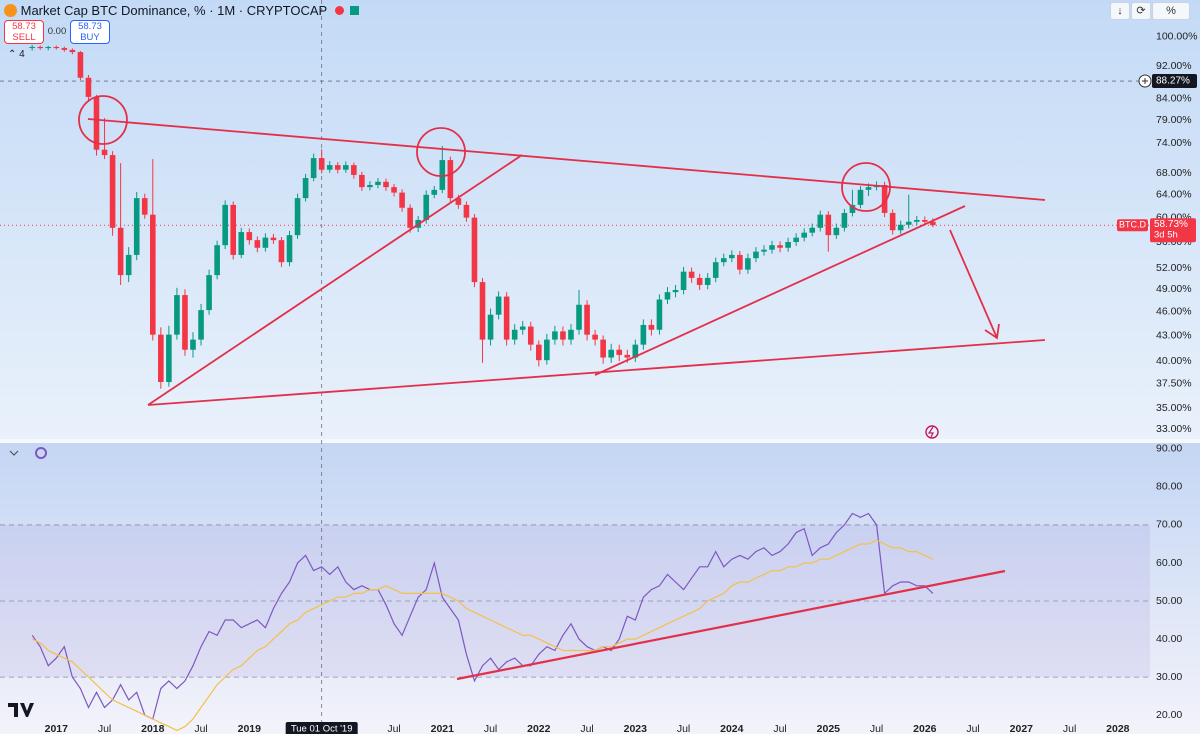 The image size is (1200, 734). Describe the element at coordinates (1174, 361) in the screenshot. I see `y-tick-label: 40.00%` at that location.